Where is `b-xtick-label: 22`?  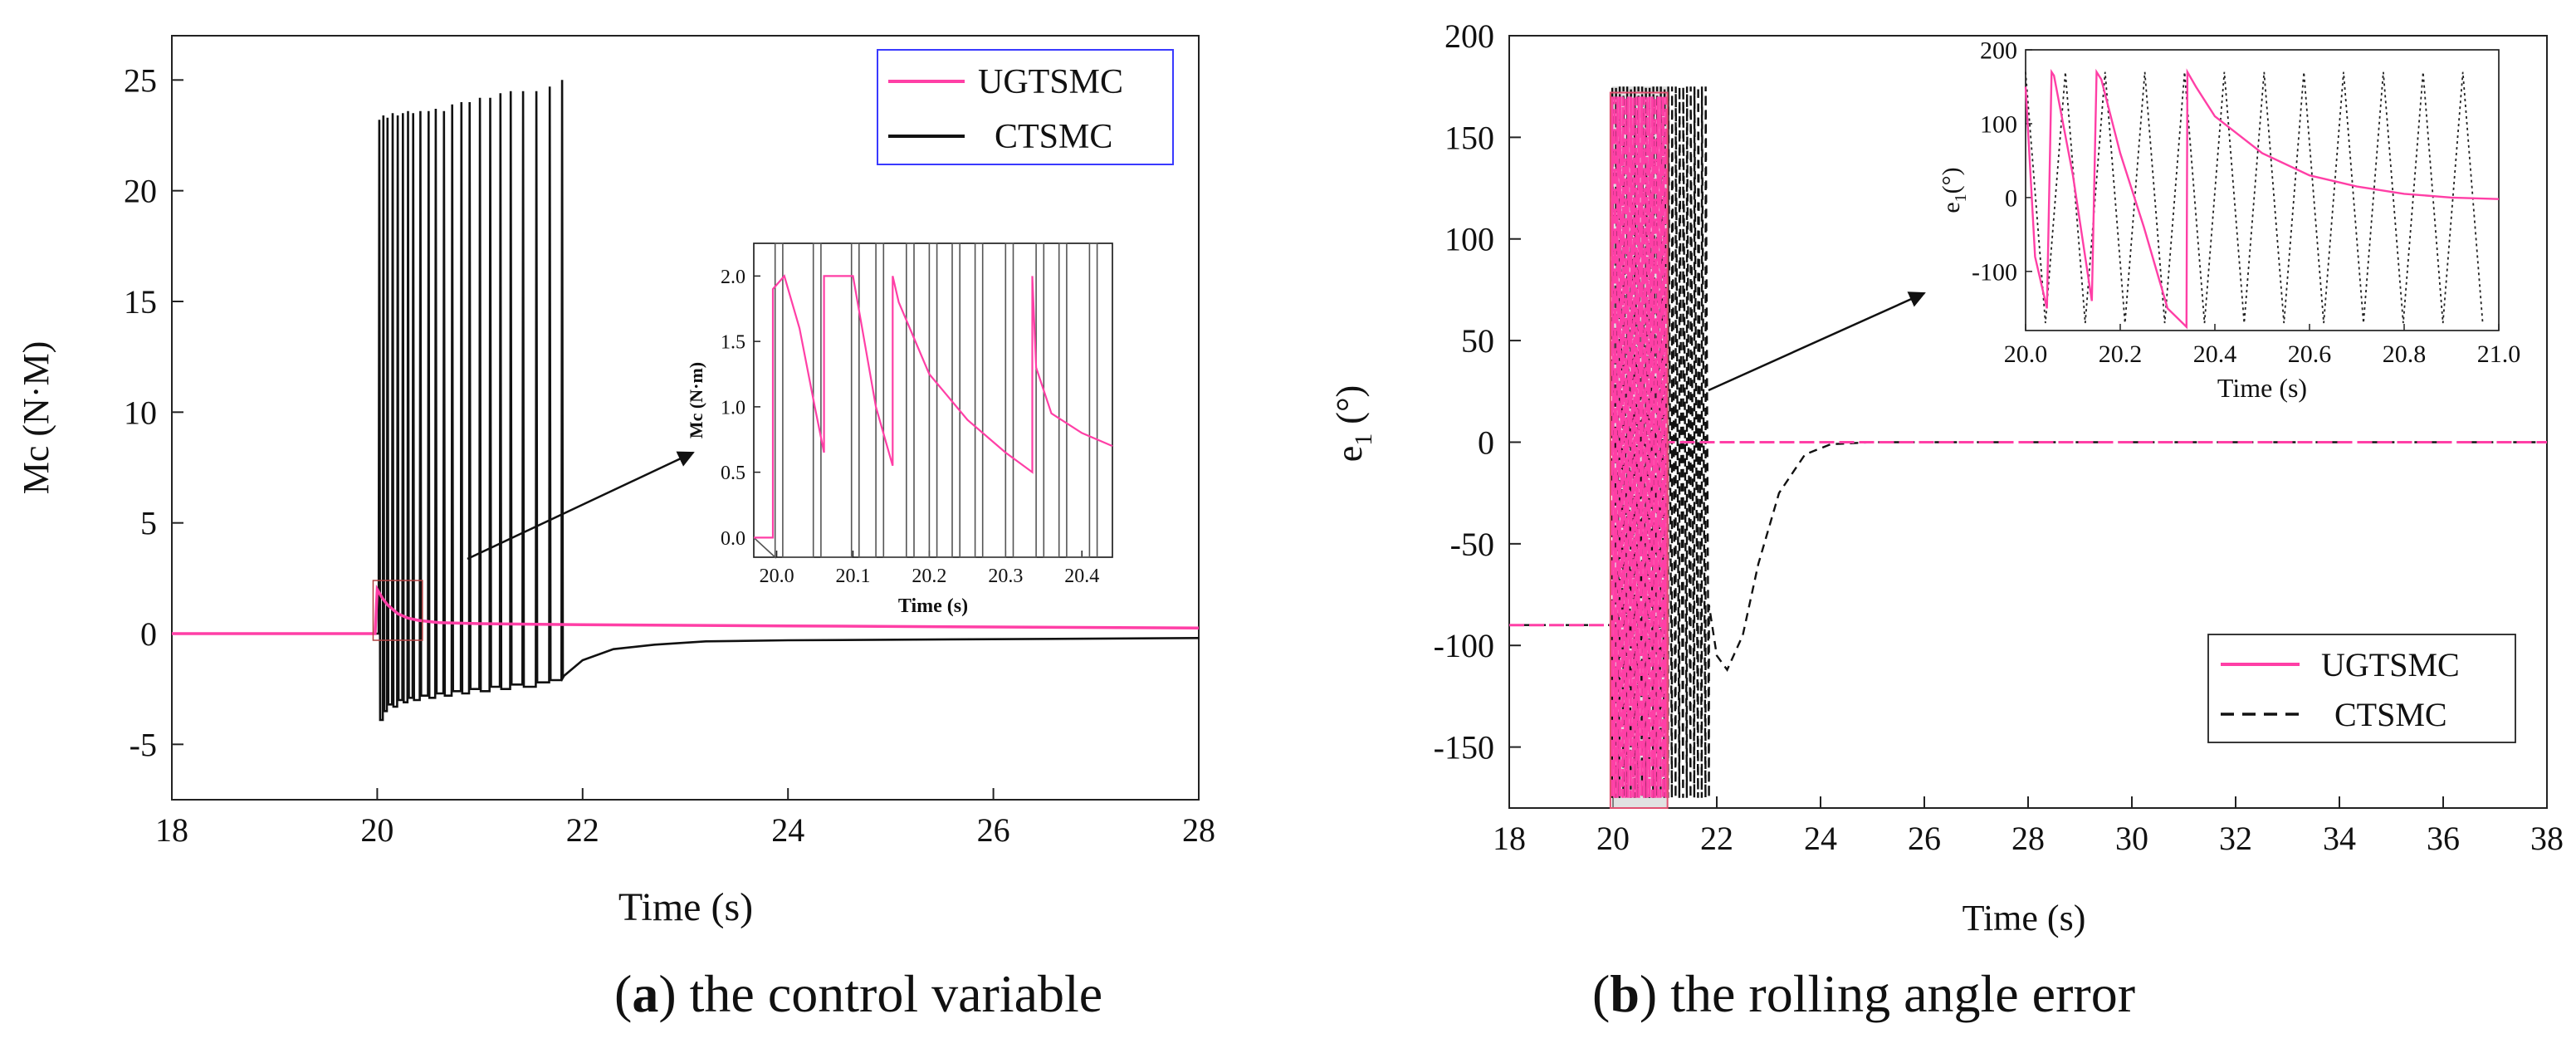 b-xtick-label: 22 is located at coordinates (1716, 838).